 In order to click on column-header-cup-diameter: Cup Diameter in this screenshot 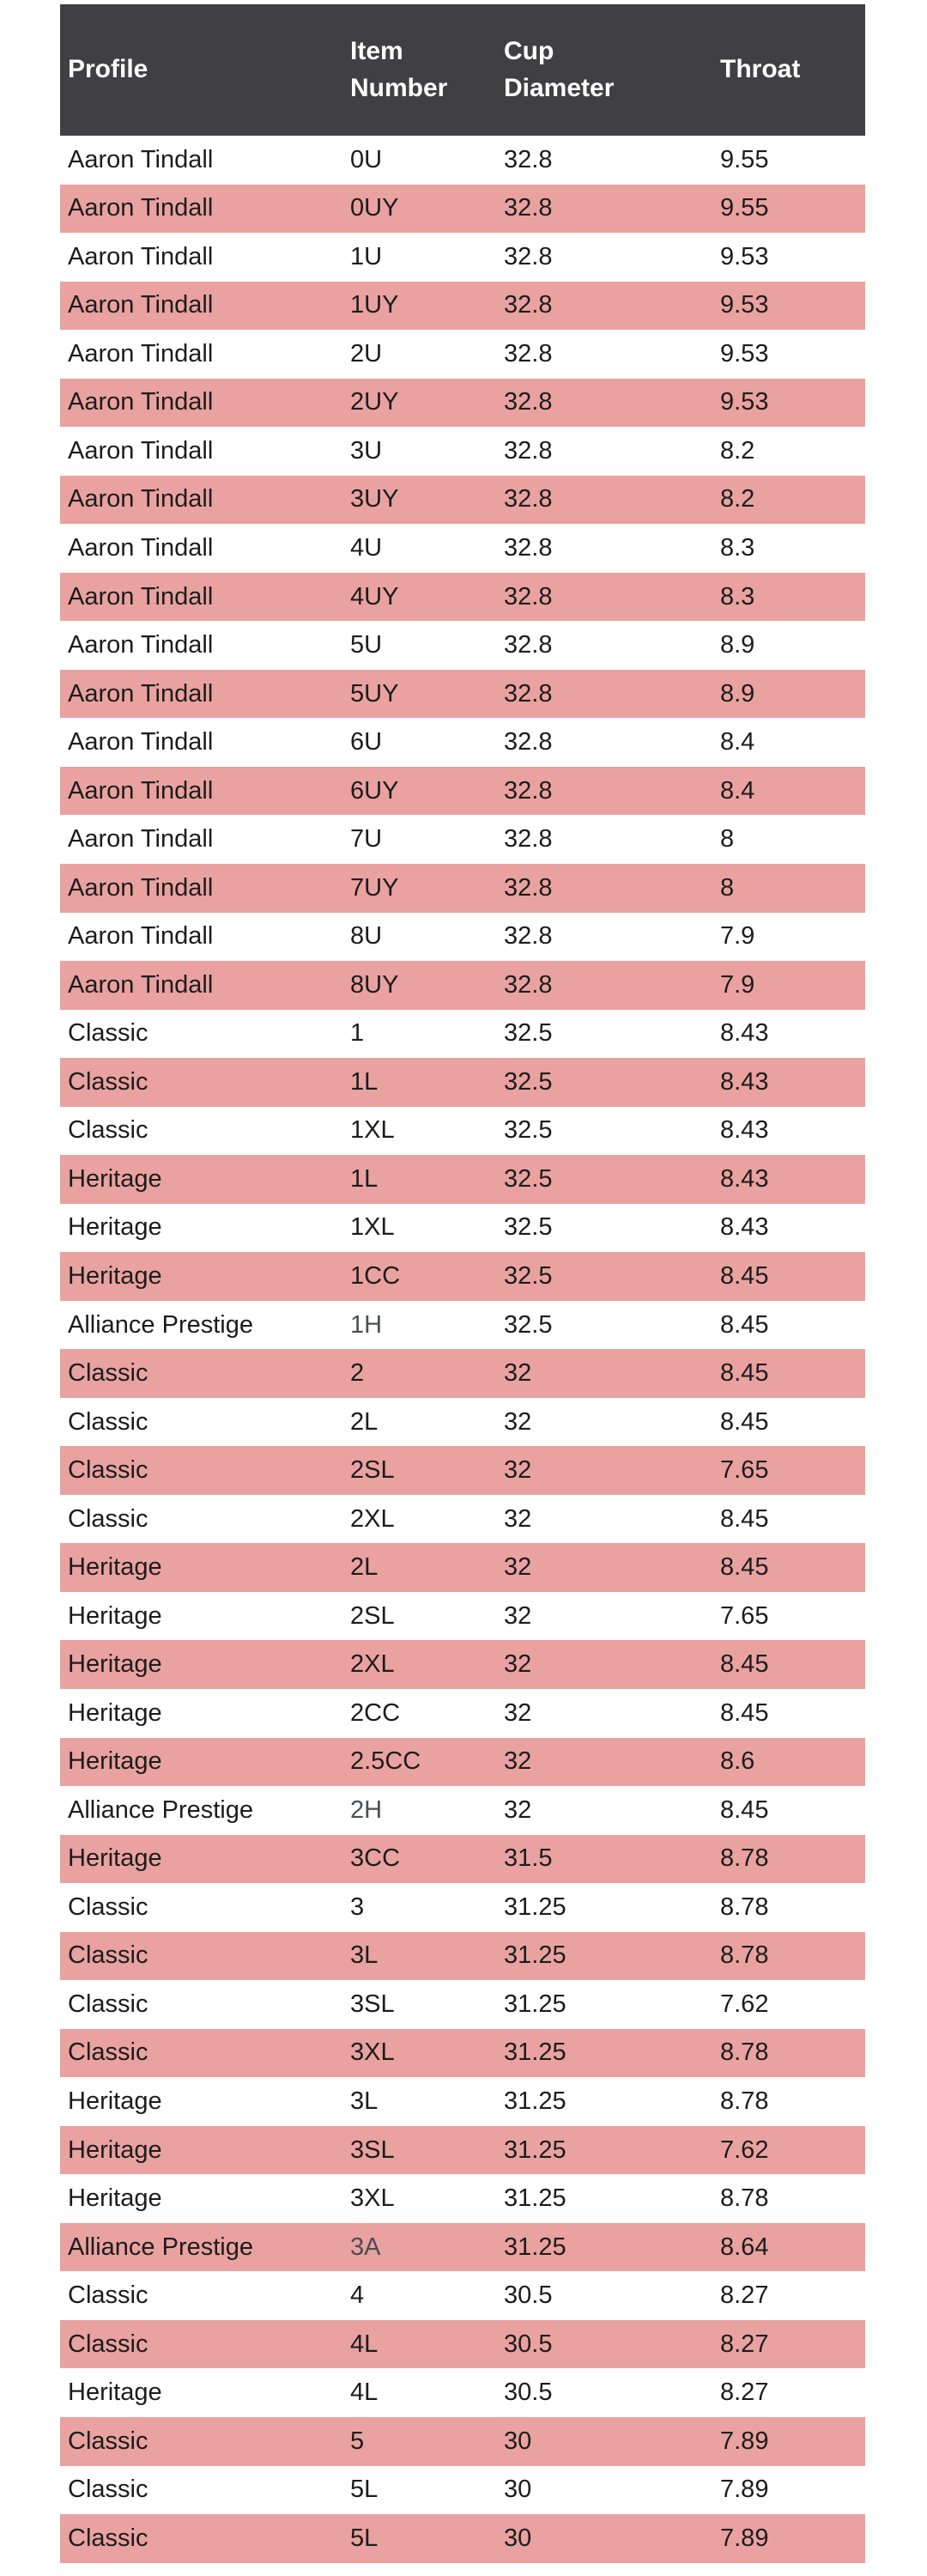, I will do `click(612, 69)`.